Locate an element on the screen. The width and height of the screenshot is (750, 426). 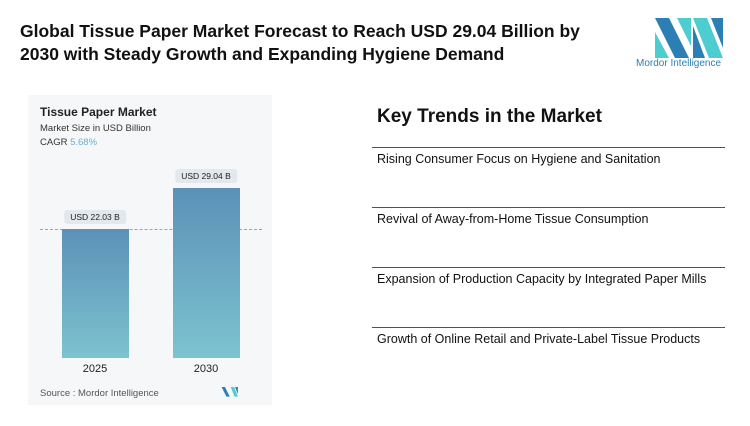
mordor-logo-icon is located at coordinates (689, 38).